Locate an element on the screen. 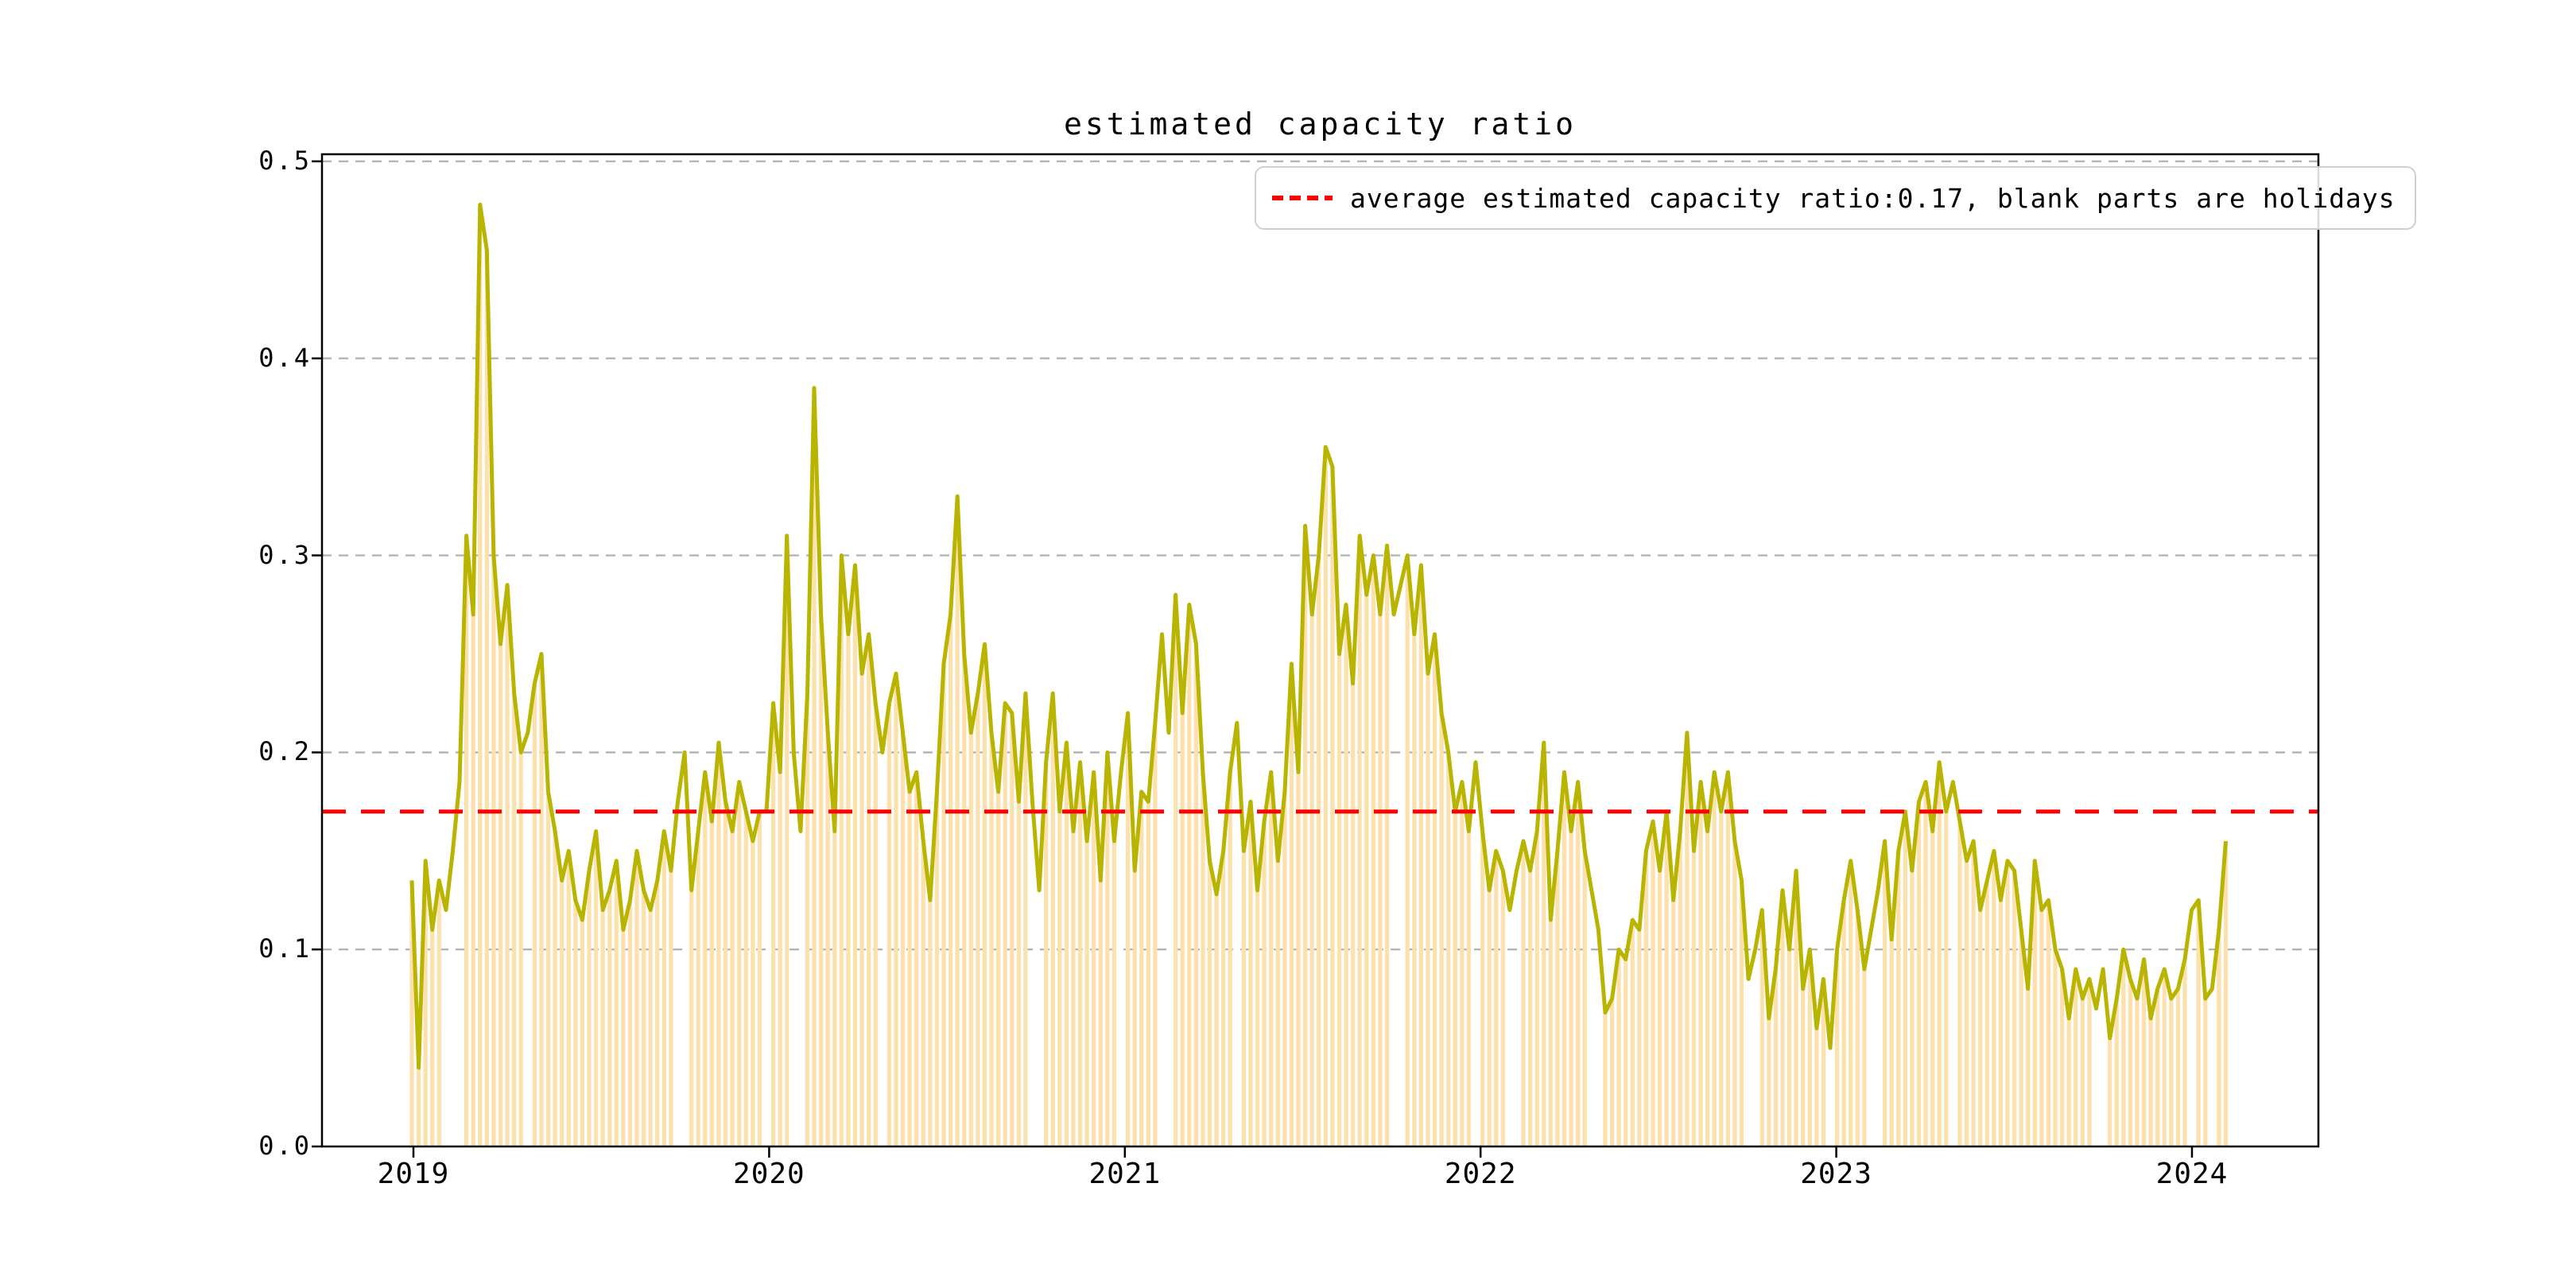  x-tick-label: 2024 is located at coordinates (2192, 1174).